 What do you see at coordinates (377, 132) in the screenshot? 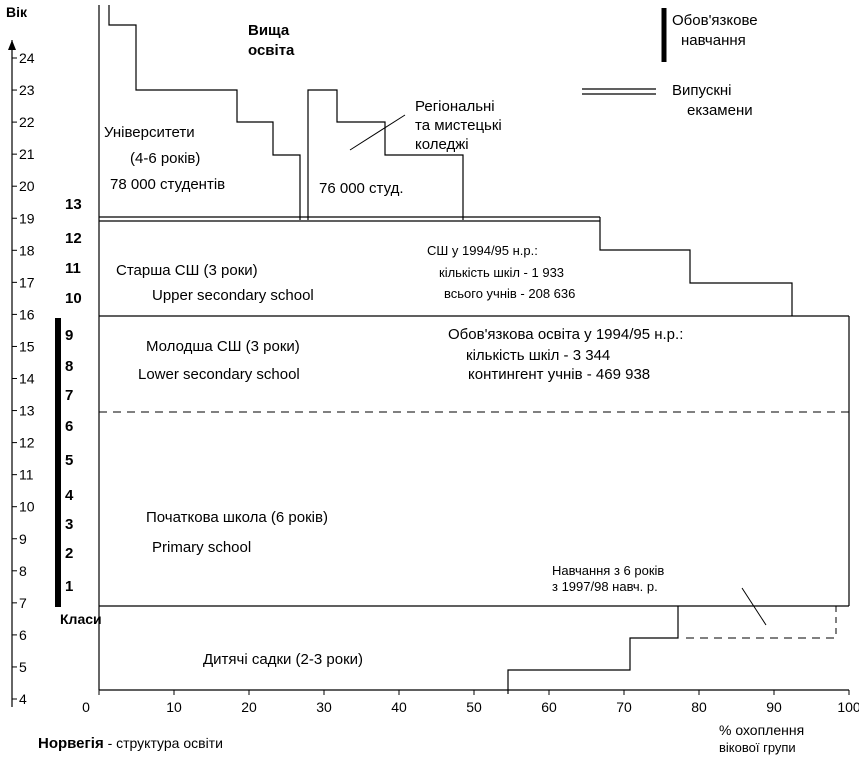
I see `colleges-pointer` at bounding box center [377, 132].